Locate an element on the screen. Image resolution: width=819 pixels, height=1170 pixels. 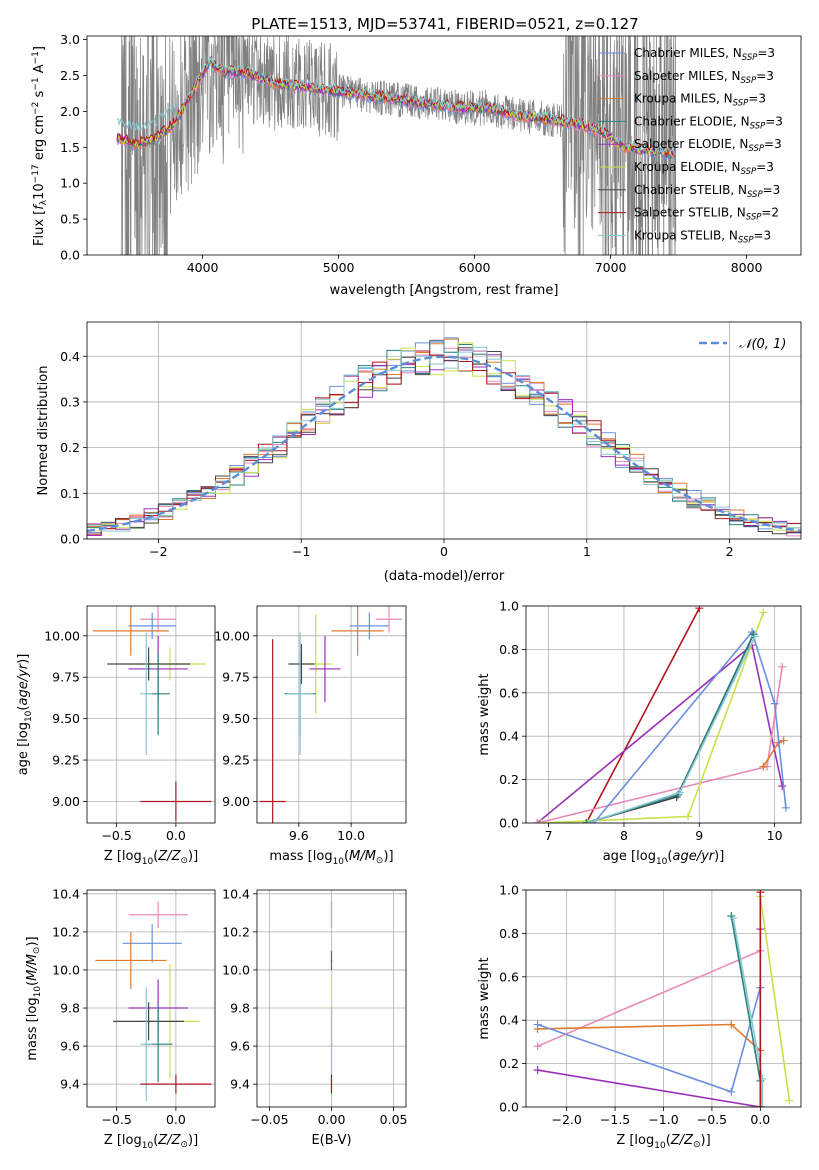
mass_vs_Z-xlabel-part: 10 is located at coordinates (148, 1146).